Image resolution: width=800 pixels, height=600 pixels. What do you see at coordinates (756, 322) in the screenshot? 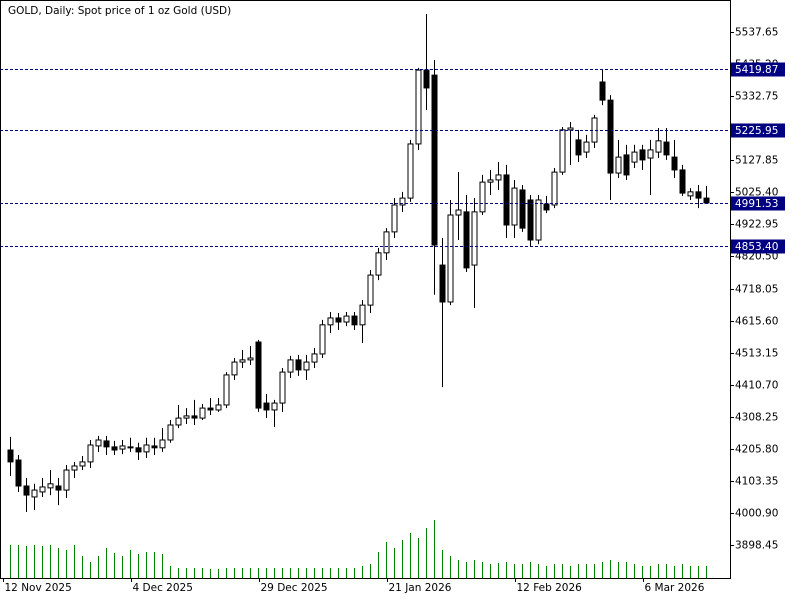
I see `y-tick-label: 4615.60` at bounding box center [756, 322].